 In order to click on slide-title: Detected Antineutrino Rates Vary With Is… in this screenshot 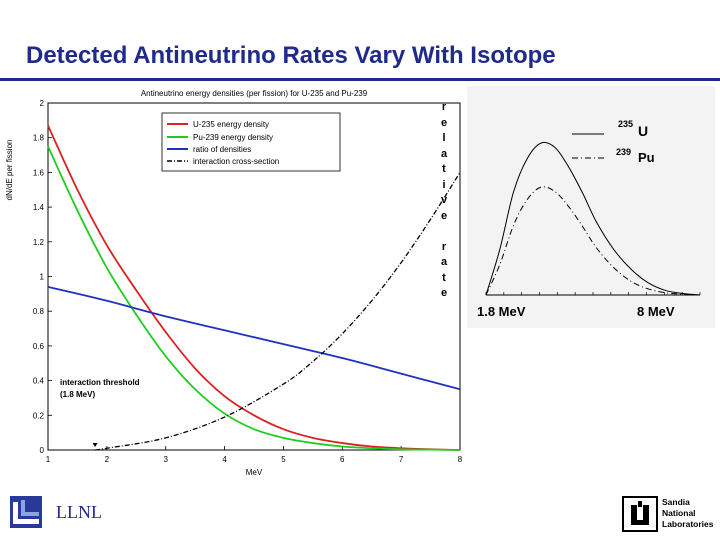, I will do `click(291, 55)`.